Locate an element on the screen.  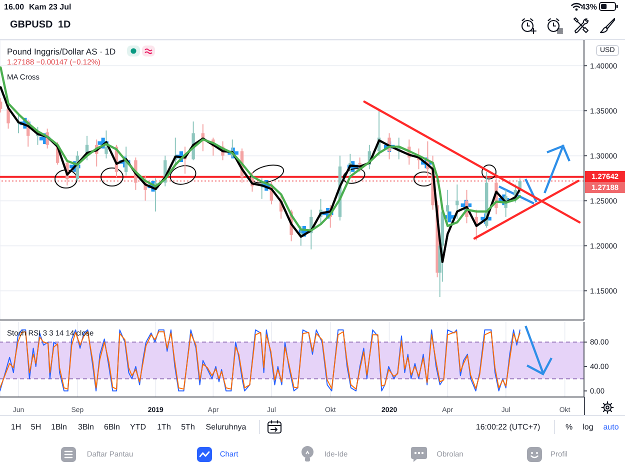
text: auto is located at coordinates (611, 427).